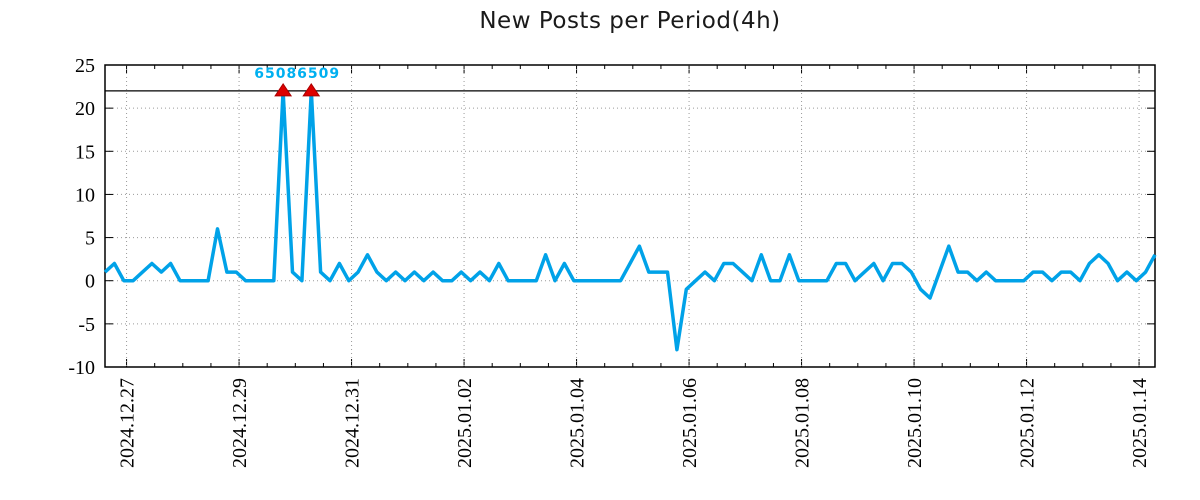 This screenshot has height=500, width=1200. I want to click on chart-title: New Posts per Period(4h), so click(630, 21).